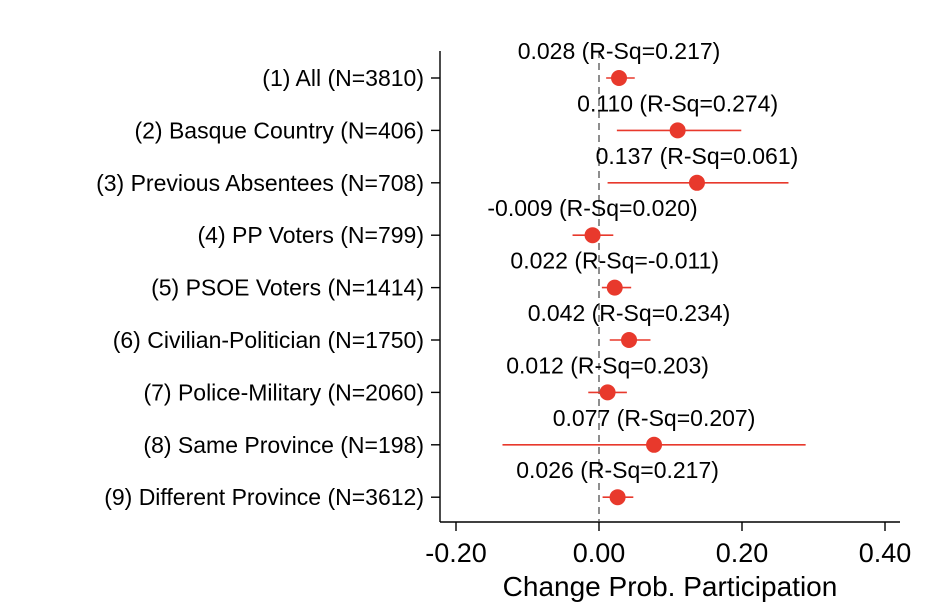 This screenshot has height=612, width=942. Describe the element at coordinates (283, 445) in the screenshot. I see `category-label: (8) Same Province (N=198)` at that location.